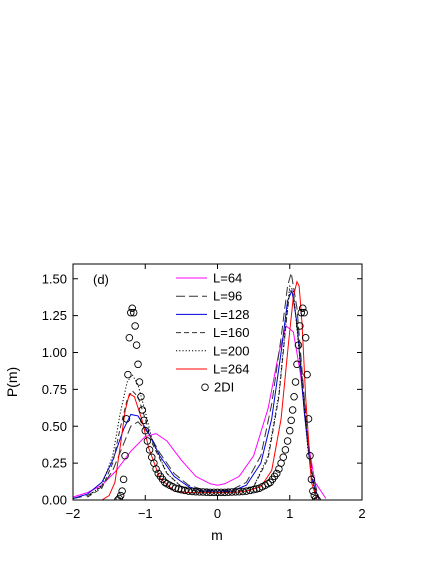 The height and width of the screenshot is (564, 436). I want to click on x-tick-label: 1, so click(289, 513).